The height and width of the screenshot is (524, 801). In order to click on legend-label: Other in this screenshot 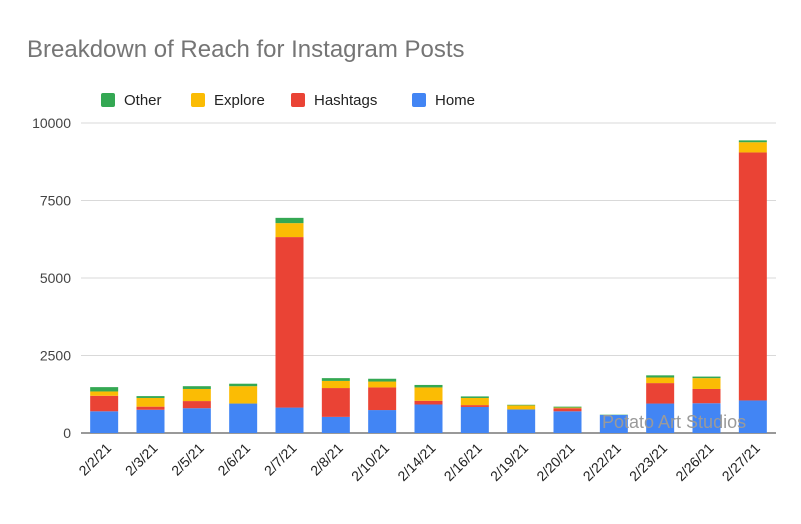, I will do `click(143, 100)`.